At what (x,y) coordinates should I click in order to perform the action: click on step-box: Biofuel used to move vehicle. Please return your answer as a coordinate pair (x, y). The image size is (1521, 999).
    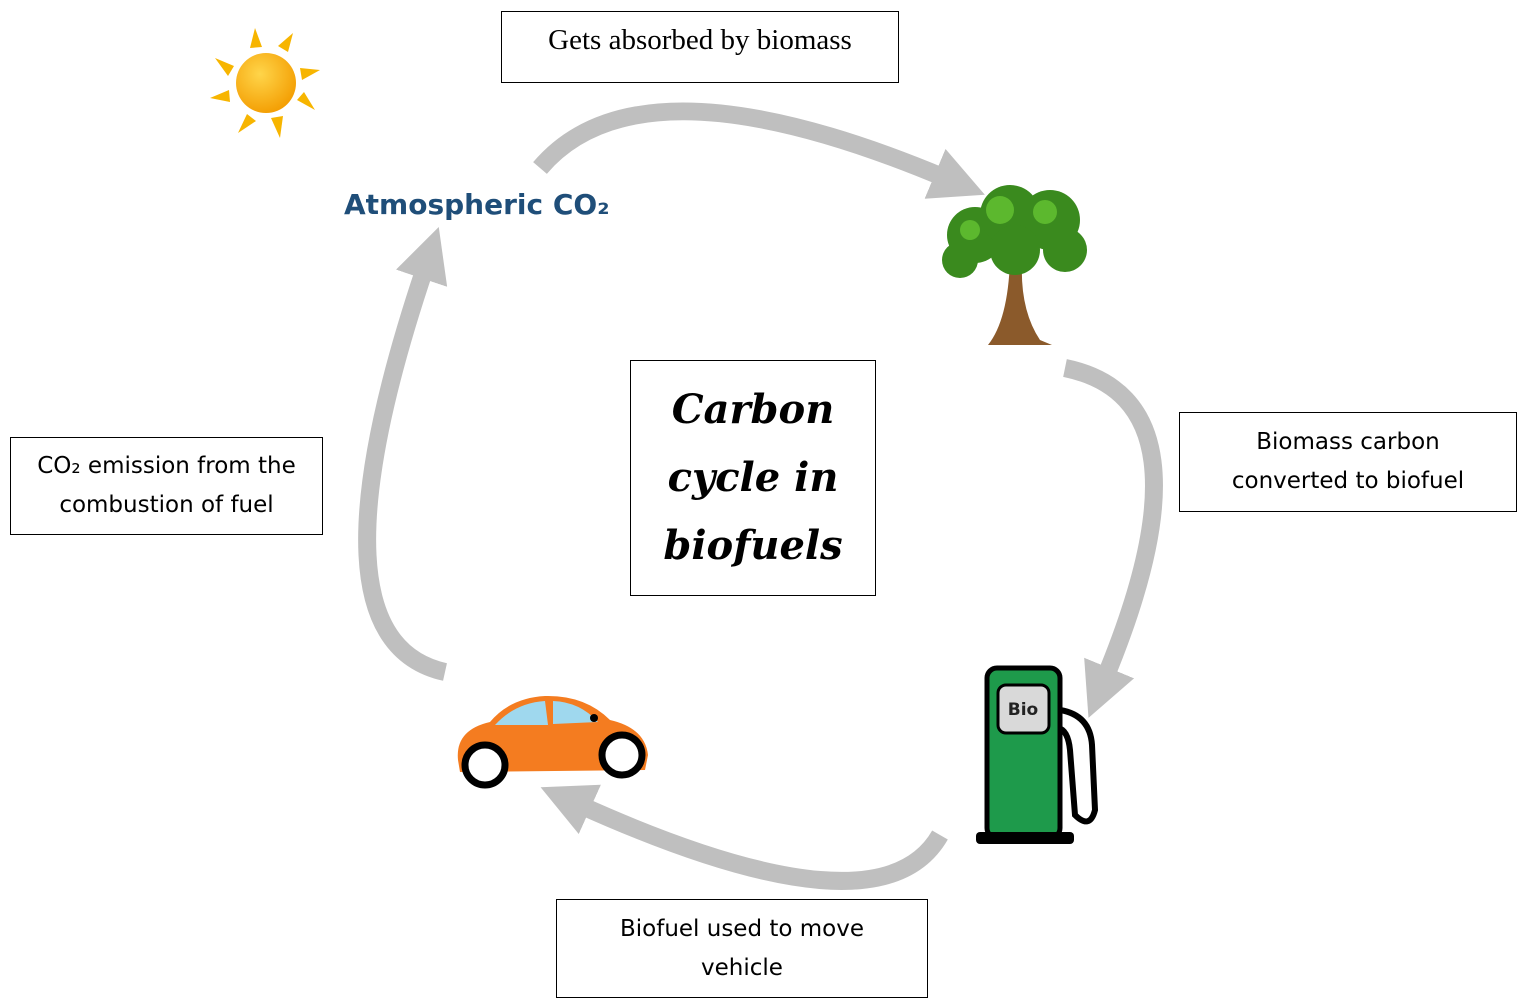
    Looking at the image, I should click on (742, 948).